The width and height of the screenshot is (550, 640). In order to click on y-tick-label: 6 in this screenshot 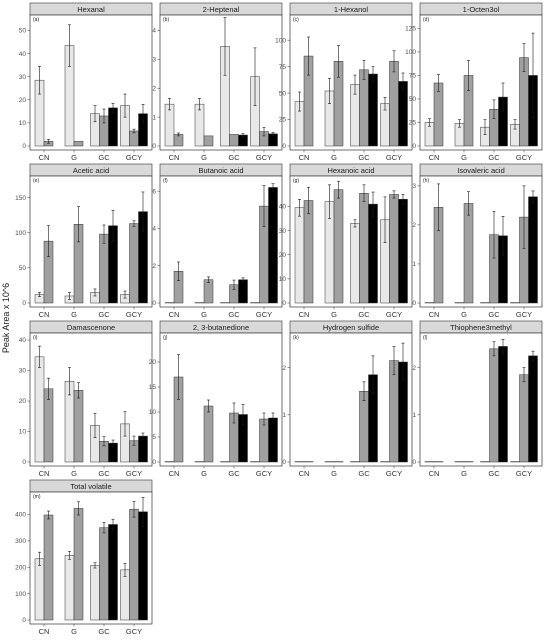, I will do `click(154, 191)`.